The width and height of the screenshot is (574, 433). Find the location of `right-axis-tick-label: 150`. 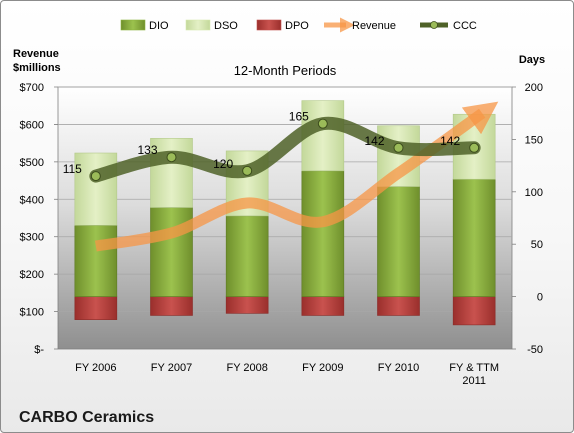

right-axis-tick-label: 150 is located at coordinates (534, 140).